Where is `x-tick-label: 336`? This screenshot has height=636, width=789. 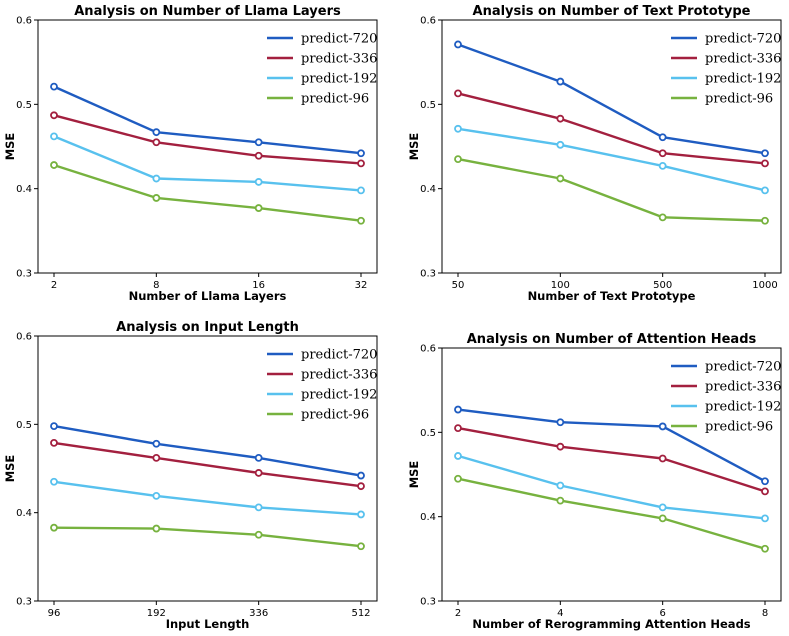
x-tick-label: 336 is located at coordinates (258, 613).